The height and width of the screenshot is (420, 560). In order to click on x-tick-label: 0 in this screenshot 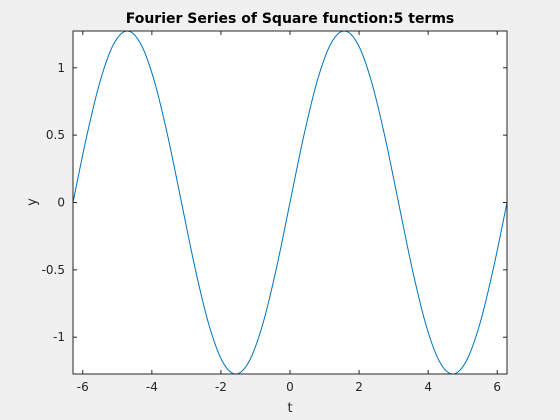, I will do `click(290, 387)`.